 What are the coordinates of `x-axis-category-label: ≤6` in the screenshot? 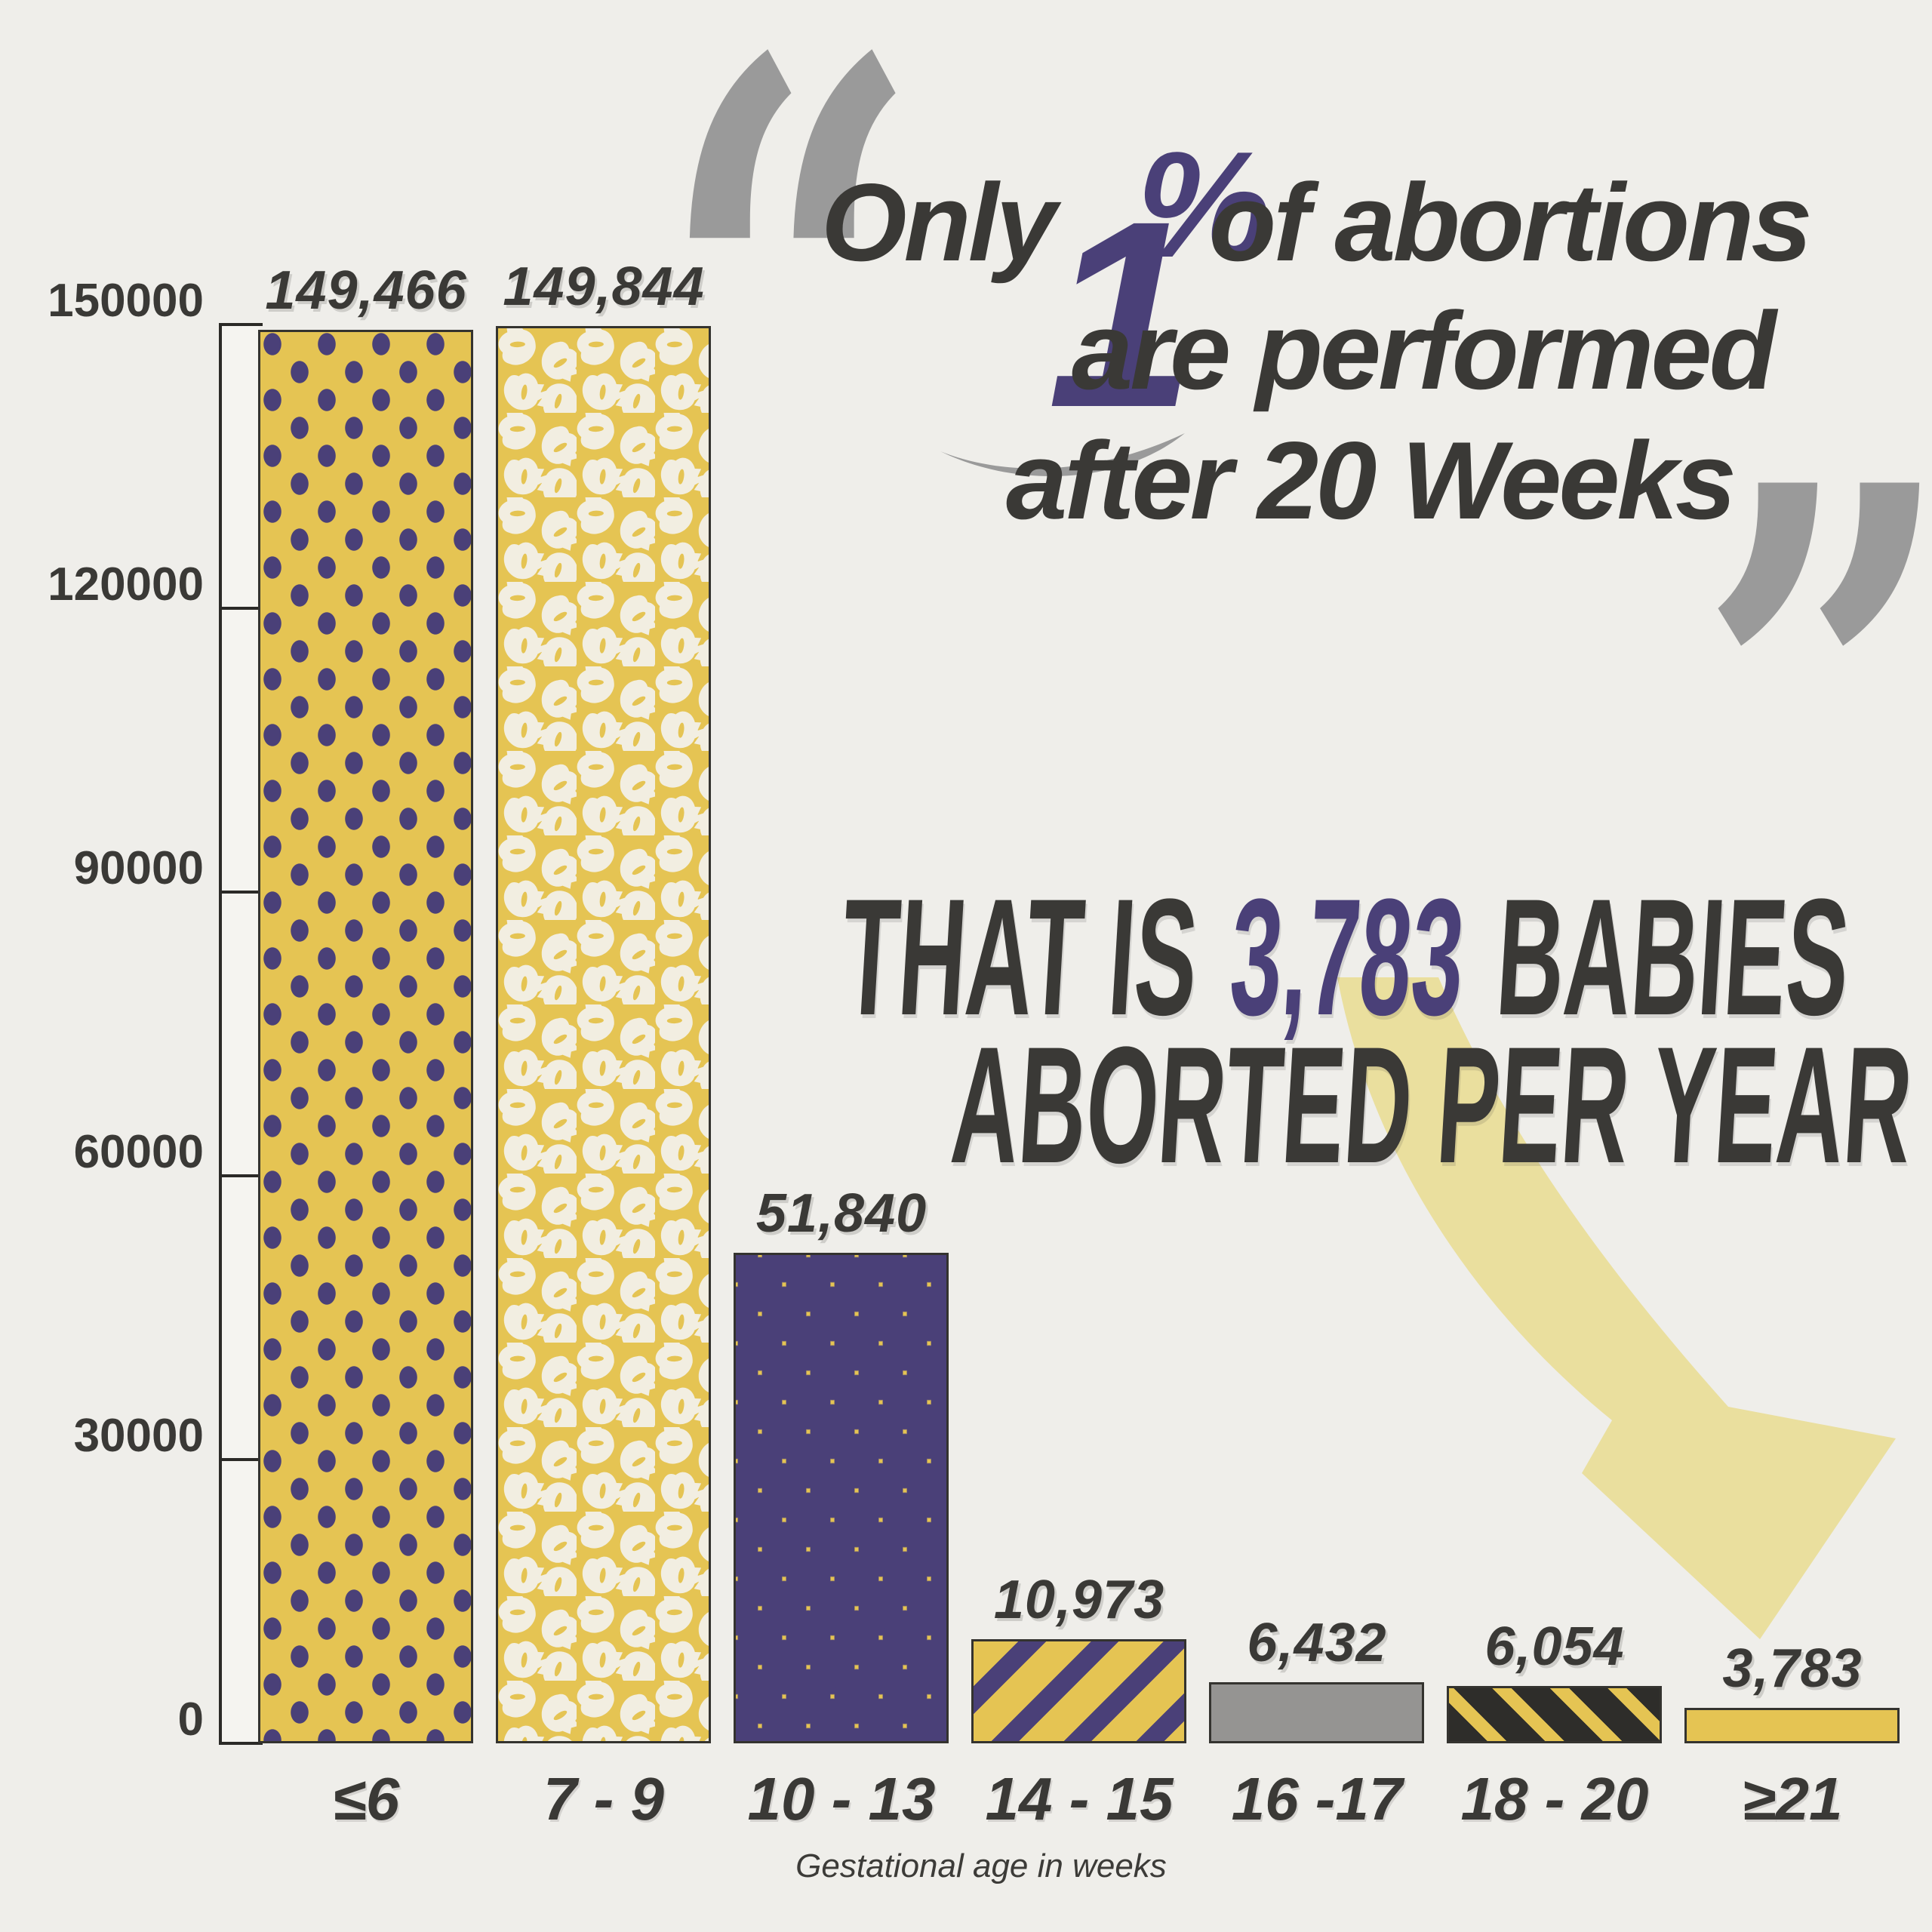 It's located at (366, 1798).